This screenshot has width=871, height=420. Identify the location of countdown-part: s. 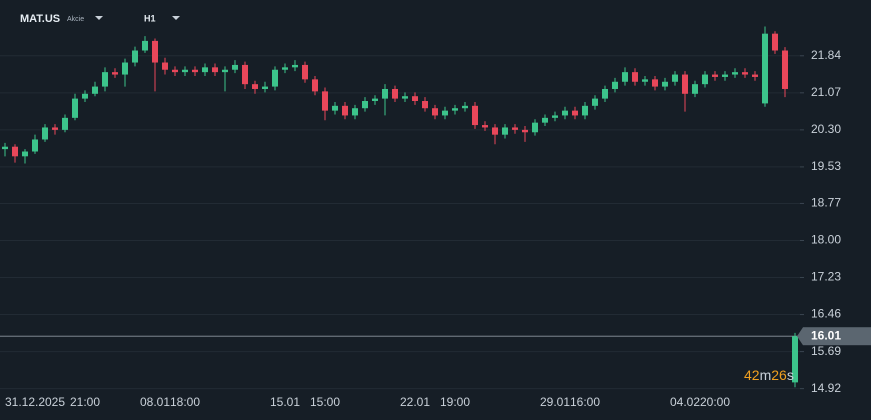
(790, 375).